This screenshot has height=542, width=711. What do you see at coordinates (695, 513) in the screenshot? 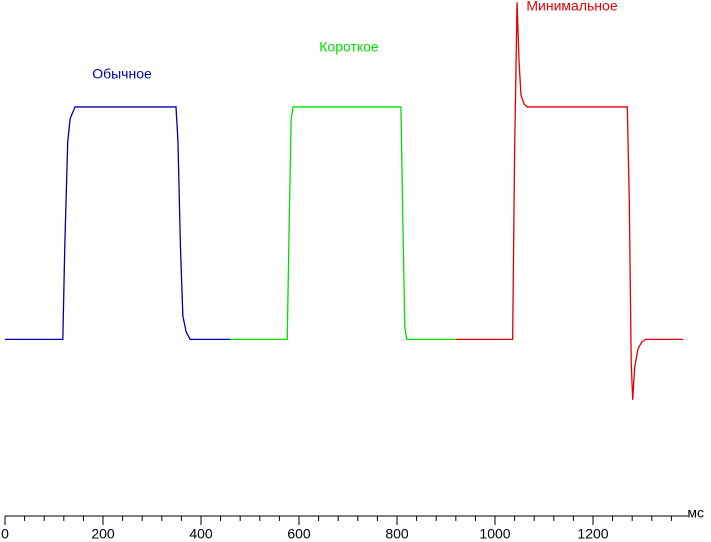
I see `x-axis-label: мс` at bounding box center [695, 513].